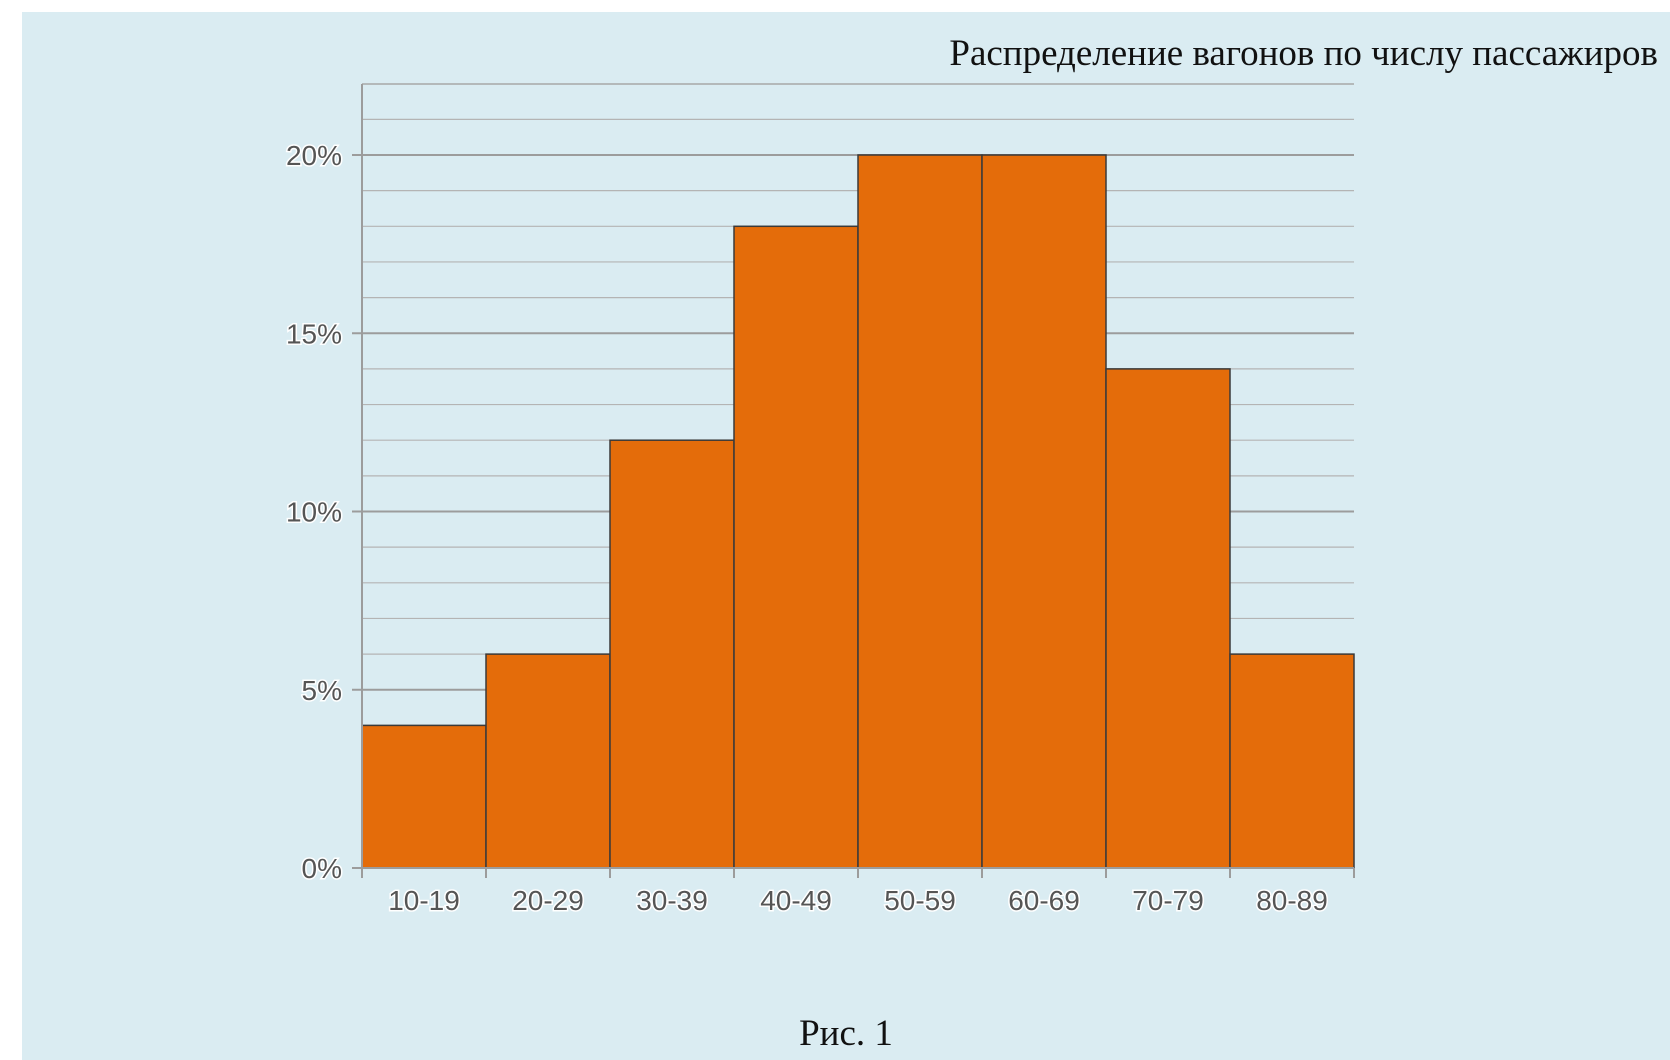 The image size is (1670, 1060). I want to click on y-tick-label: 5%, so click(322, 690).